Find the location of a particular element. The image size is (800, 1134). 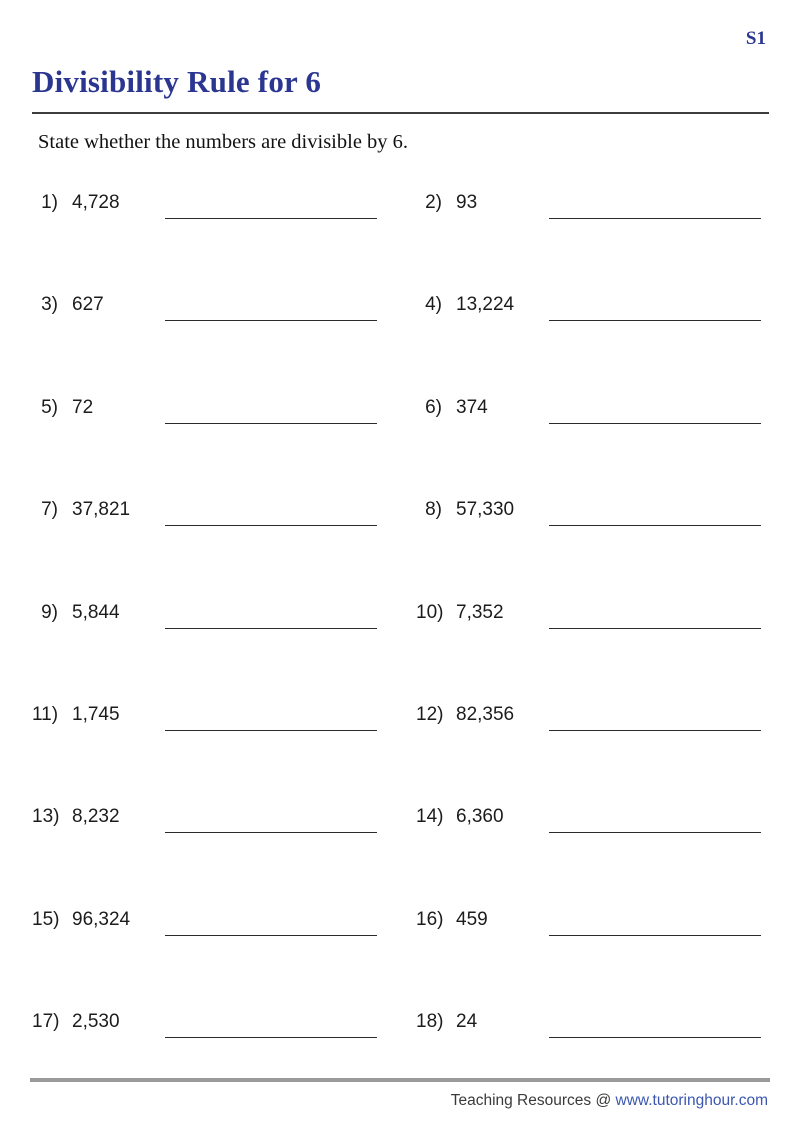

problem-value: 627 is located at coordinates (88, 305).